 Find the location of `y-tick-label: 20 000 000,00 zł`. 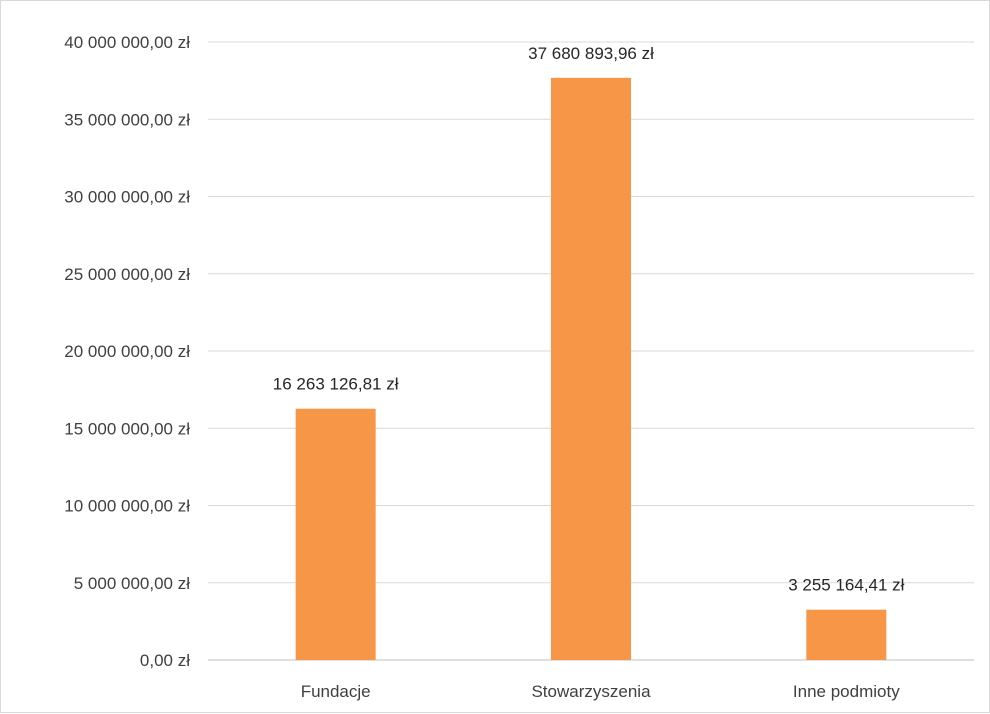

y-tick-label: 20 000 000,00 zł is located at coordinates (127, 351).